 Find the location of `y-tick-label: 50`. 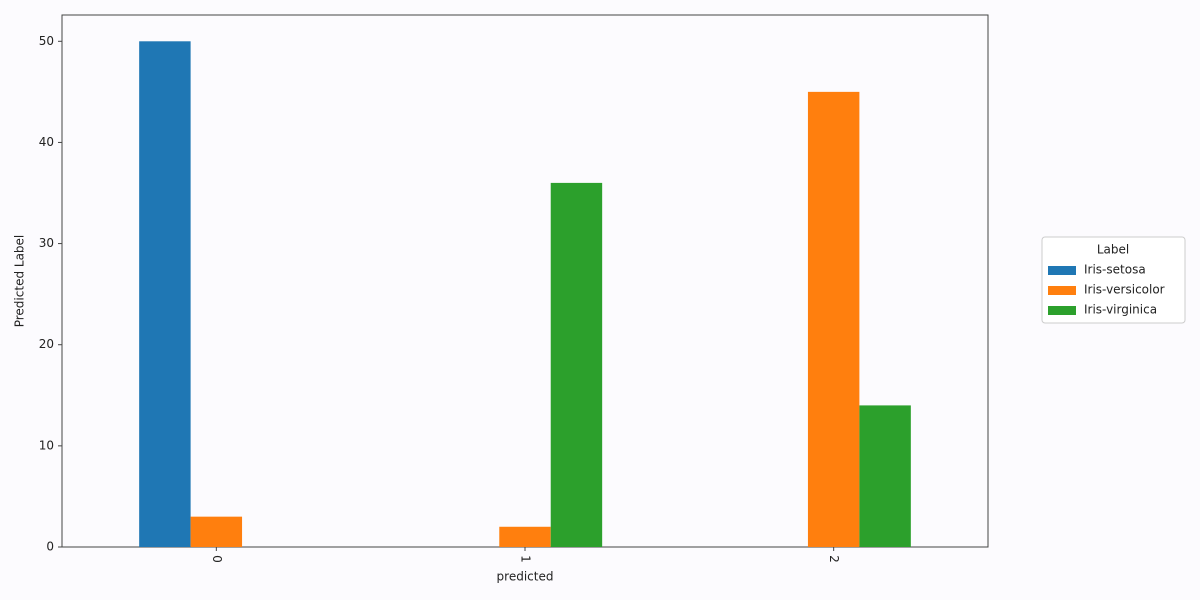

y-tick-label: 50 is located at coordinates (46, 41).